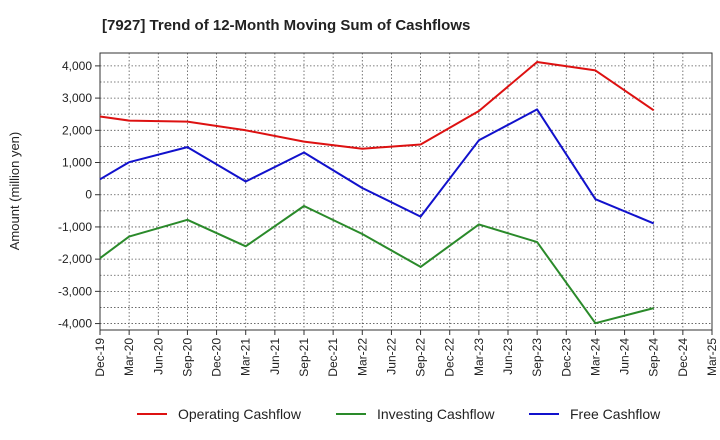  Describe the element at coordinates (14, 191) in the screenshot. I see `y-axis-label: Amount (million yen)` at that location.